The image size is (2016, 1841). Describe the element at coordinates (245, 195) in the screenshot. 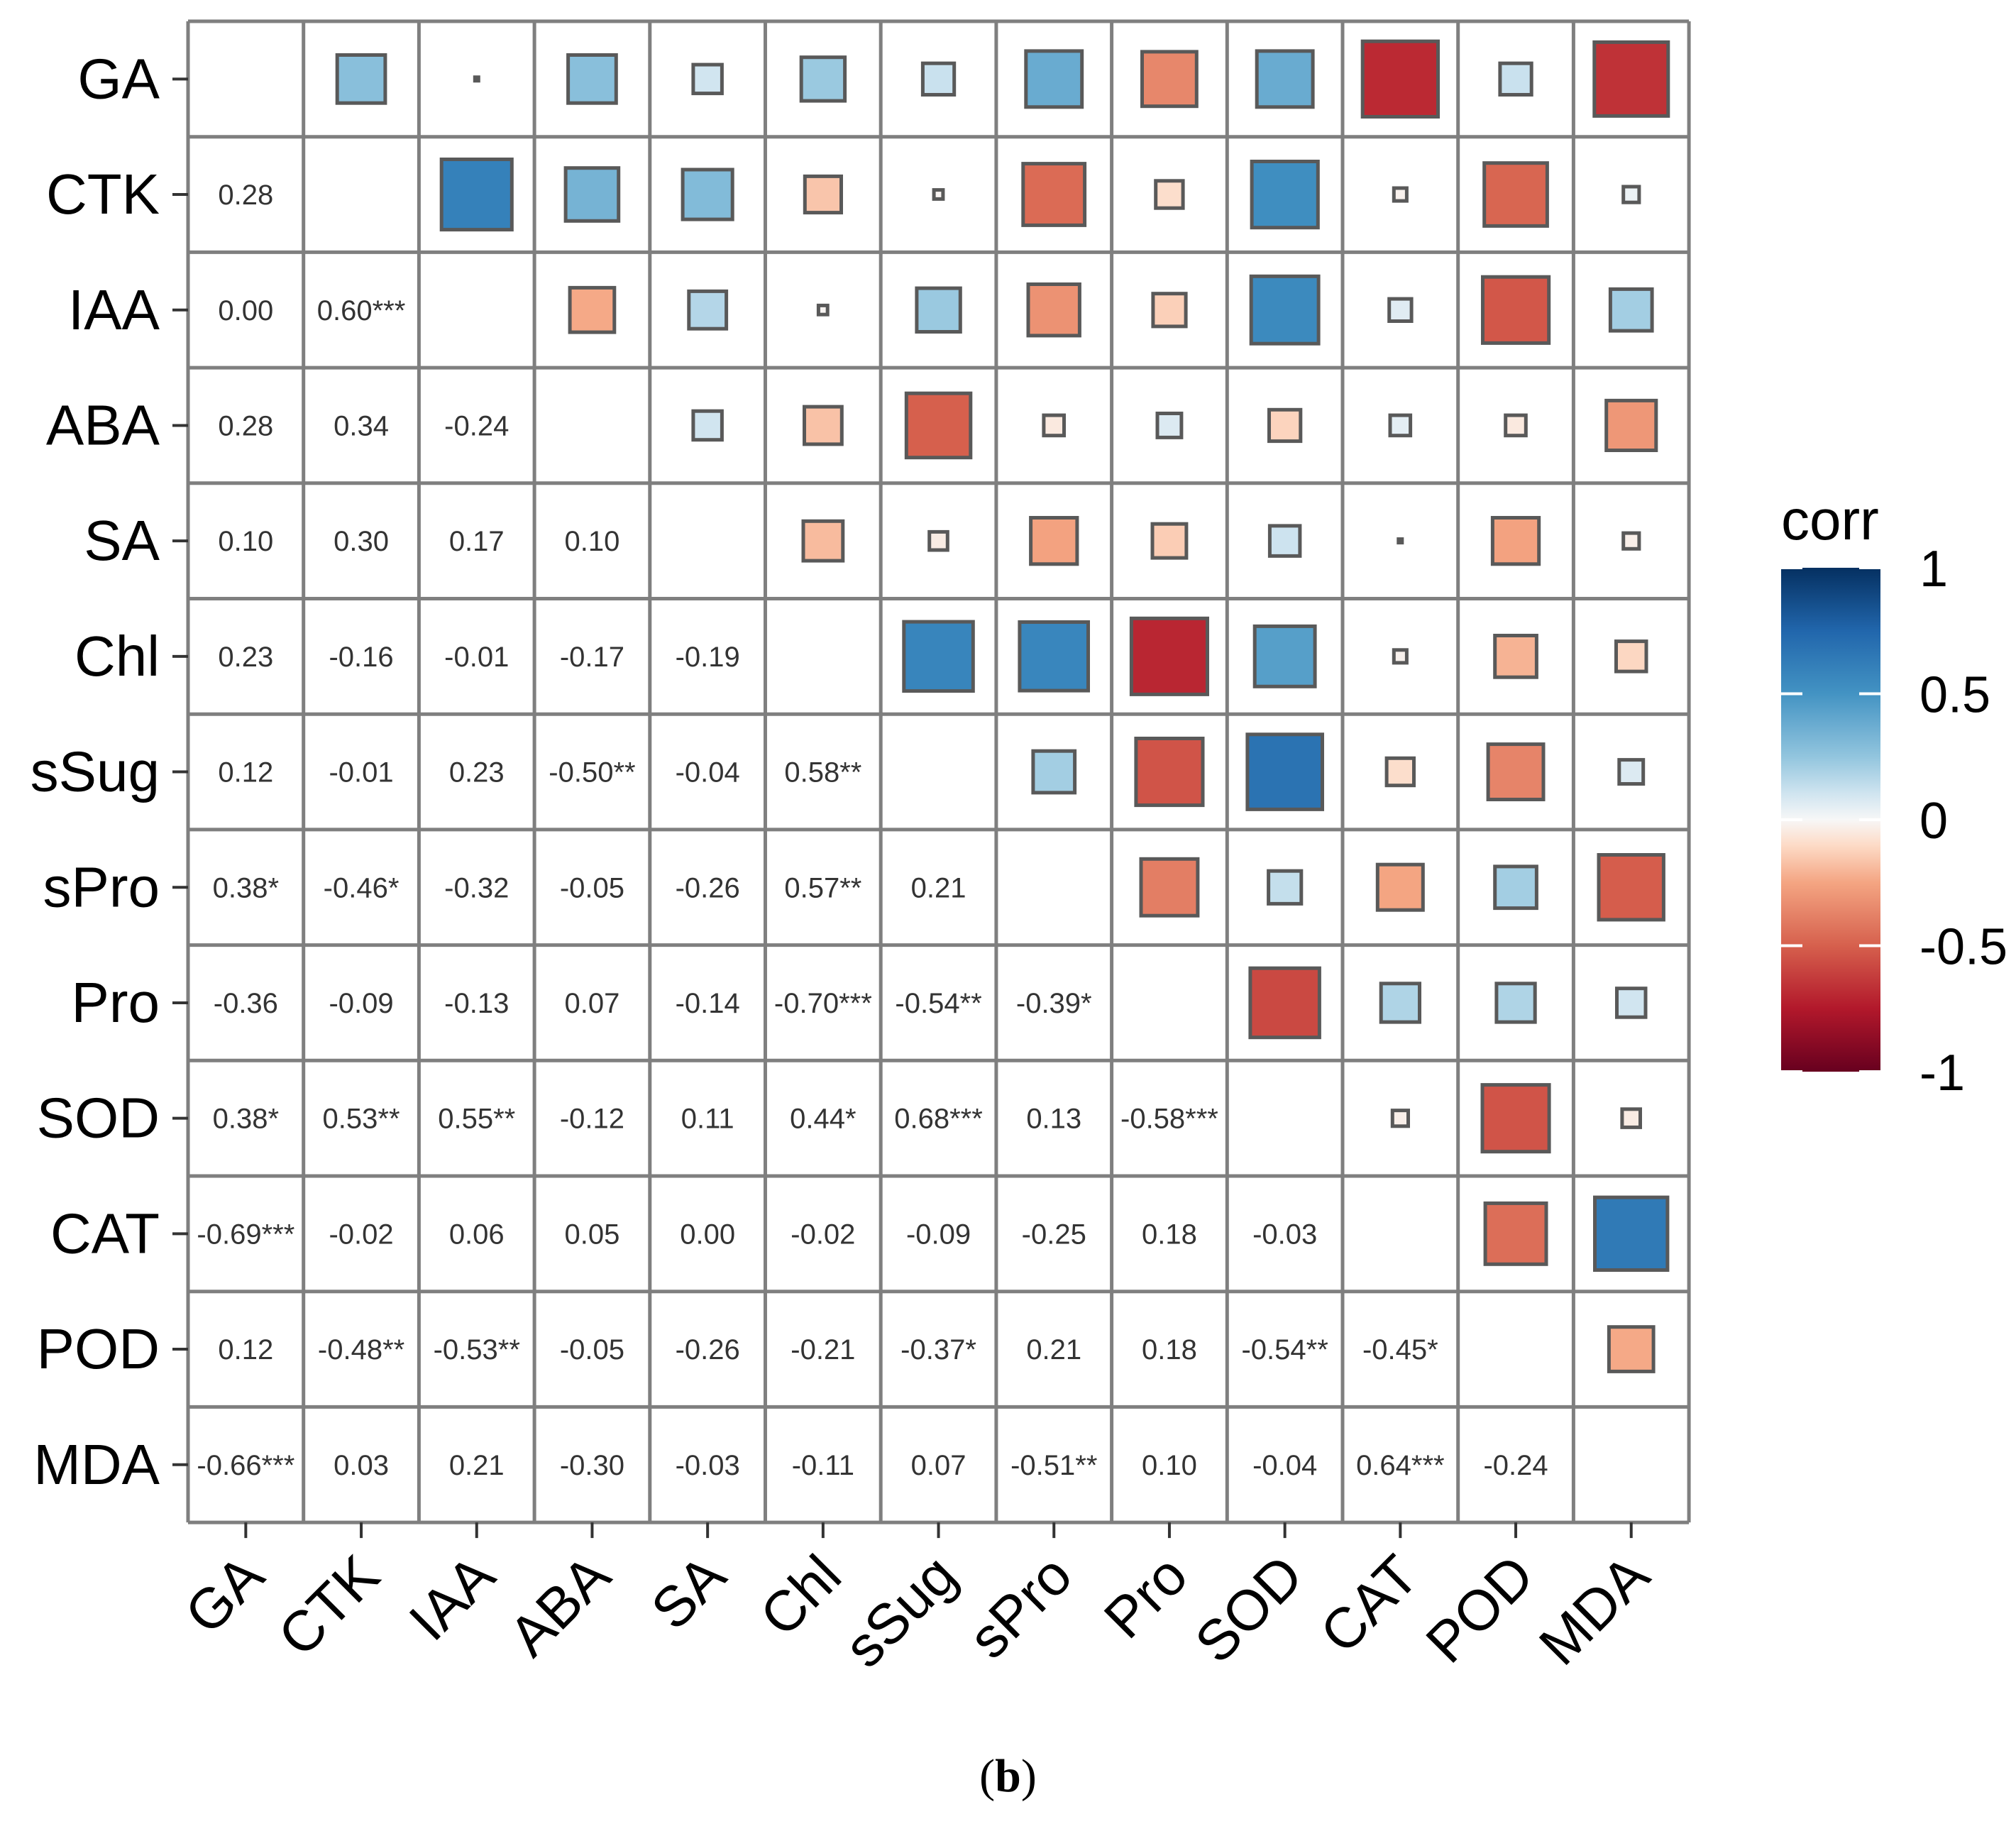

I see `corr-label-ctk-ga: 0.28` at that location.